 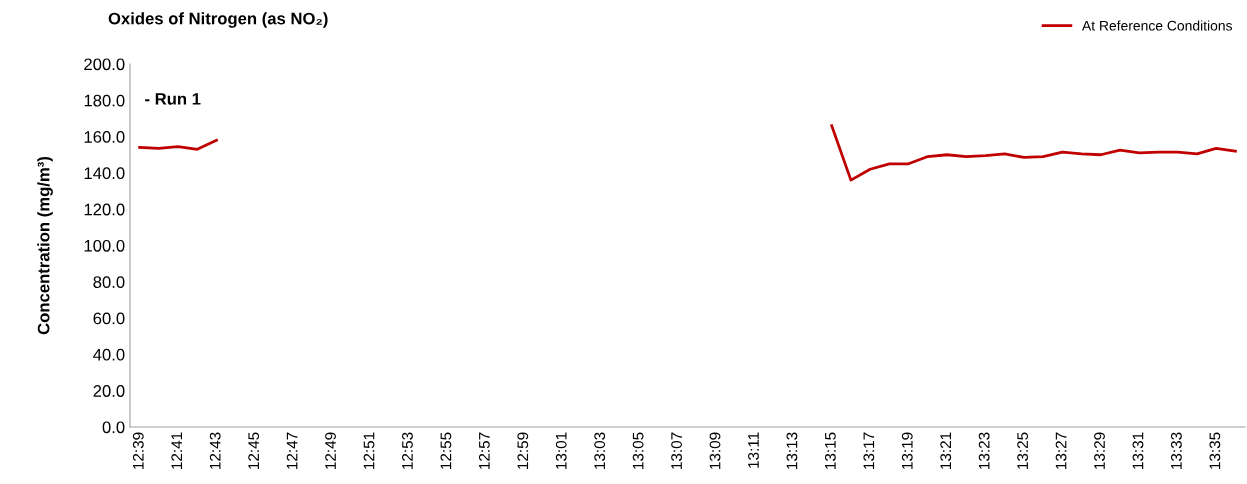 What do you see at coordinates (523, 450) in the screenshot?
I see `x-tick-label: 12:59` at bounding box center [523, 450].